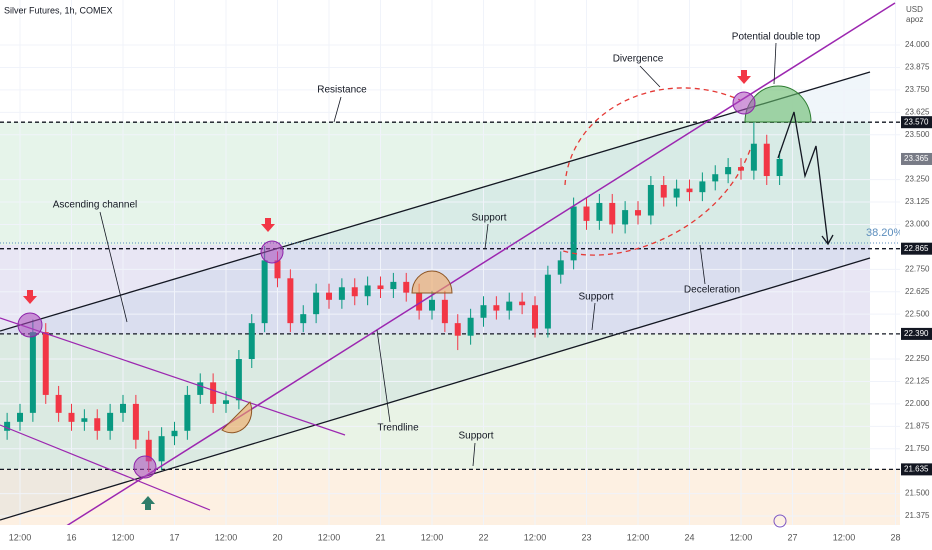 This screenshot has height=550, width=932. Describe the element at coordinates (917, 268) in the screenshot. I see `y-tick-label: 22.750` at that location.